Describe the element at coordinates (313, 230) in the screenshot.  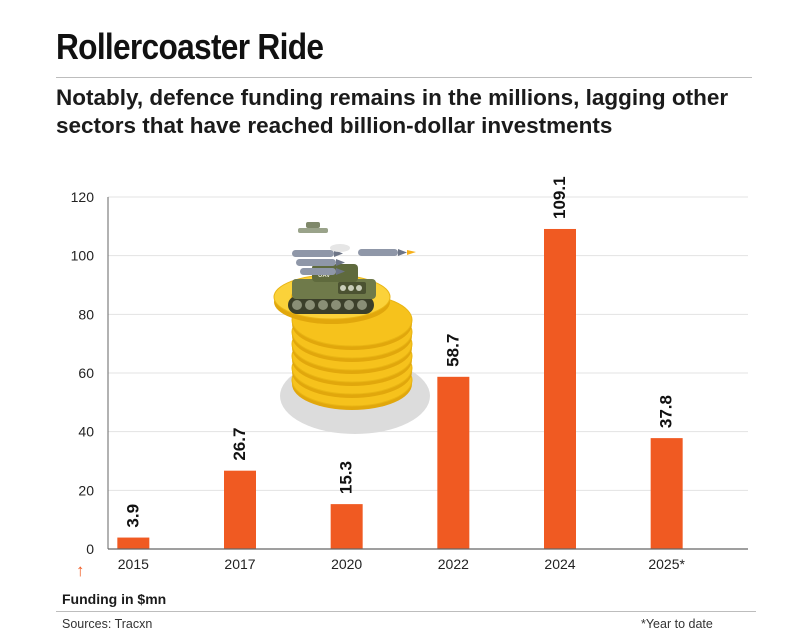
I see `drone-body` at that location.